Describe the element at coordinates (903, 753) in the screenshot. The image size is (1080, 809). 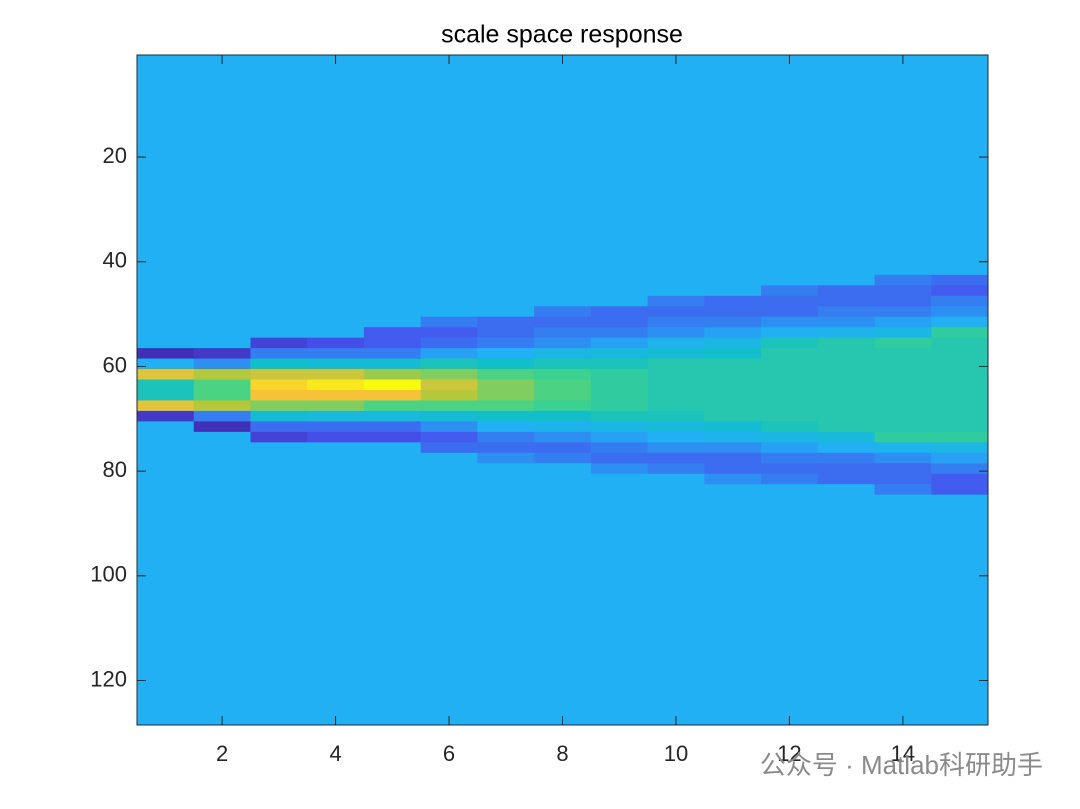
I see `x-tick-label: 14` at that location.